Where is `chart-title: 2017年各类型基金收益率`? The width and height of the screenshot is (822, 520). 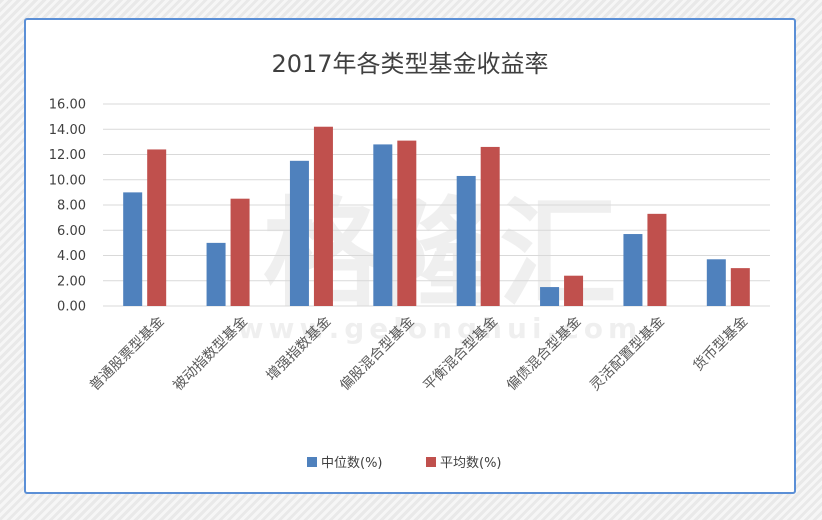
chart-title: 2017年各类型基金收益率 is located at coordinates (409, 64).